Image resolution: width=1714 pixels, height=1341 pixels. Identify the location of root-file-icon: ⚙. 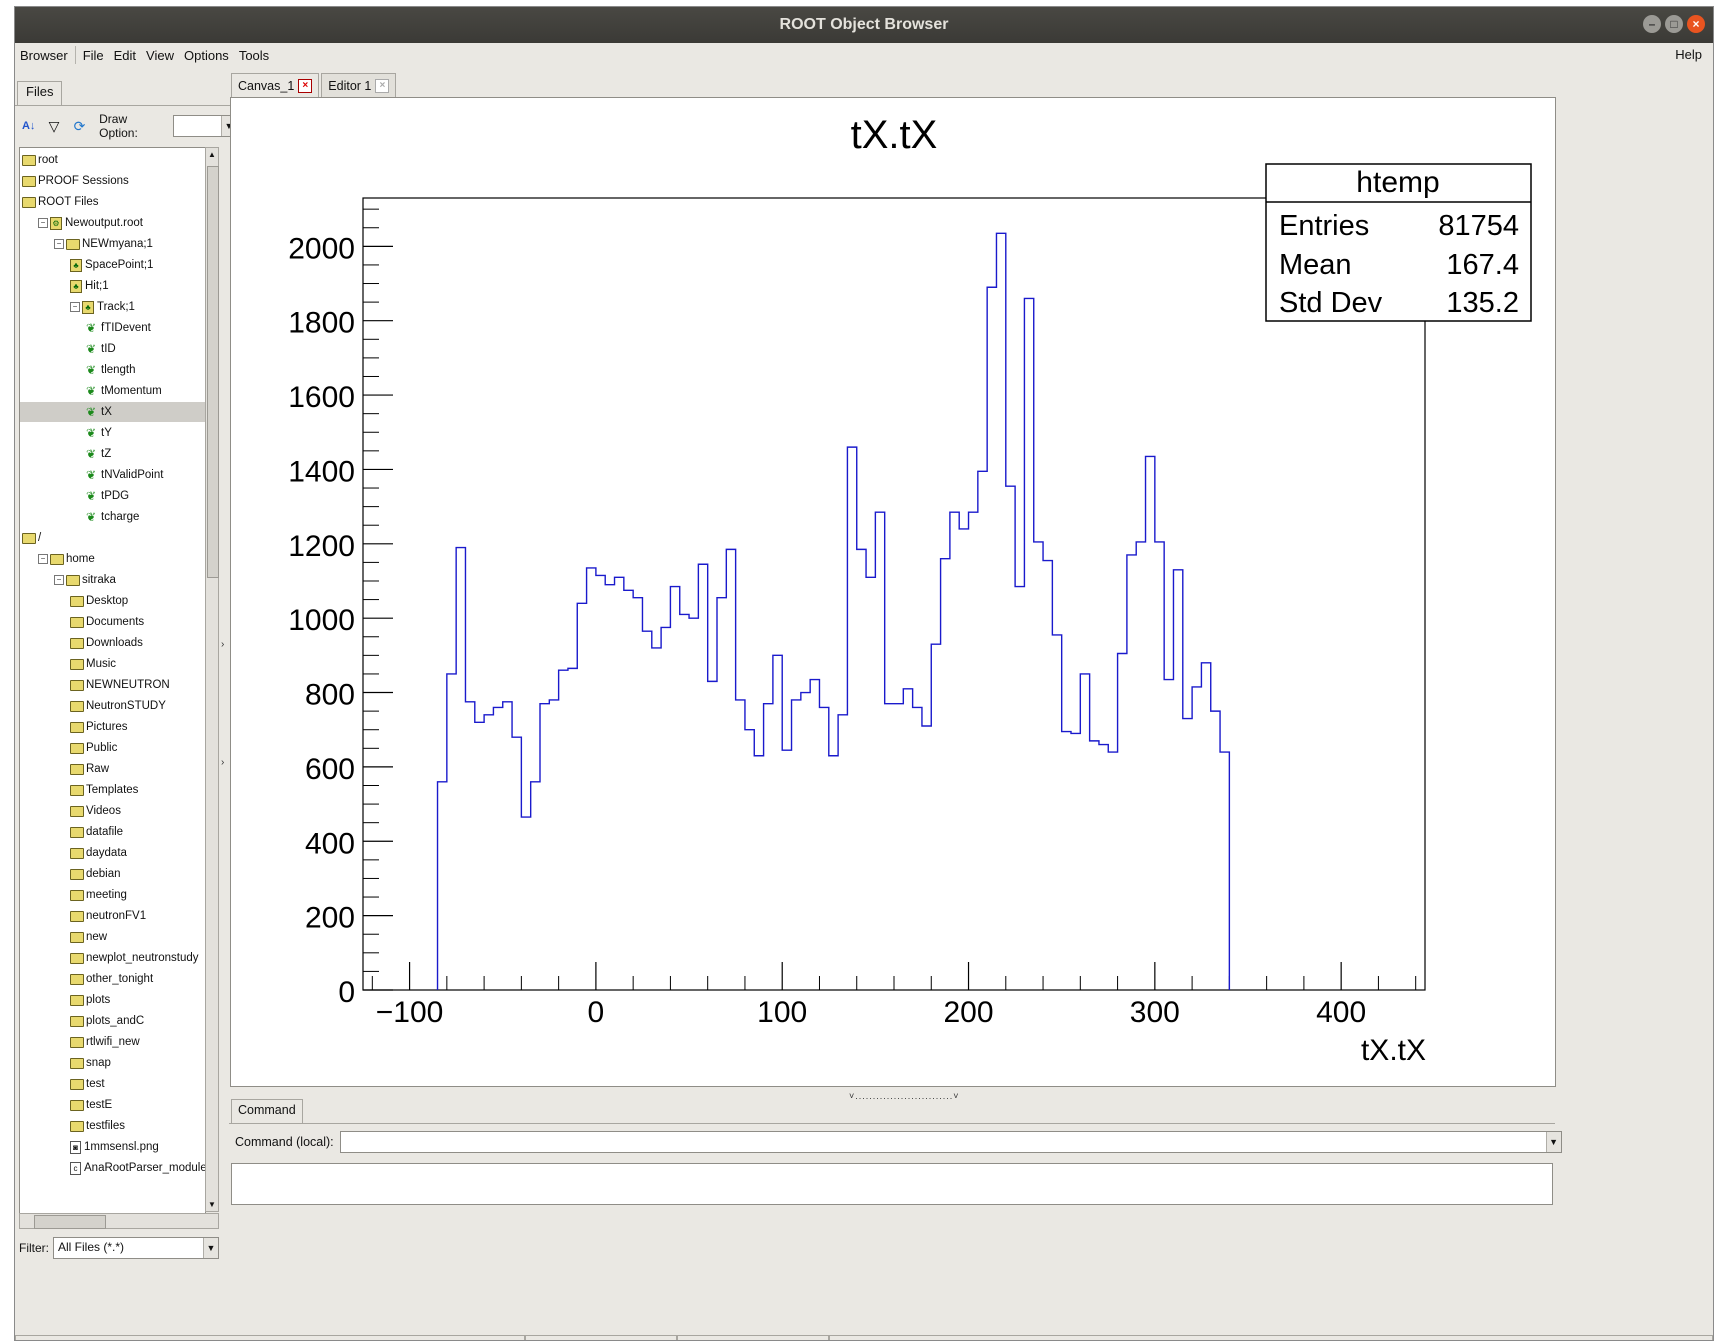
(56, 223).